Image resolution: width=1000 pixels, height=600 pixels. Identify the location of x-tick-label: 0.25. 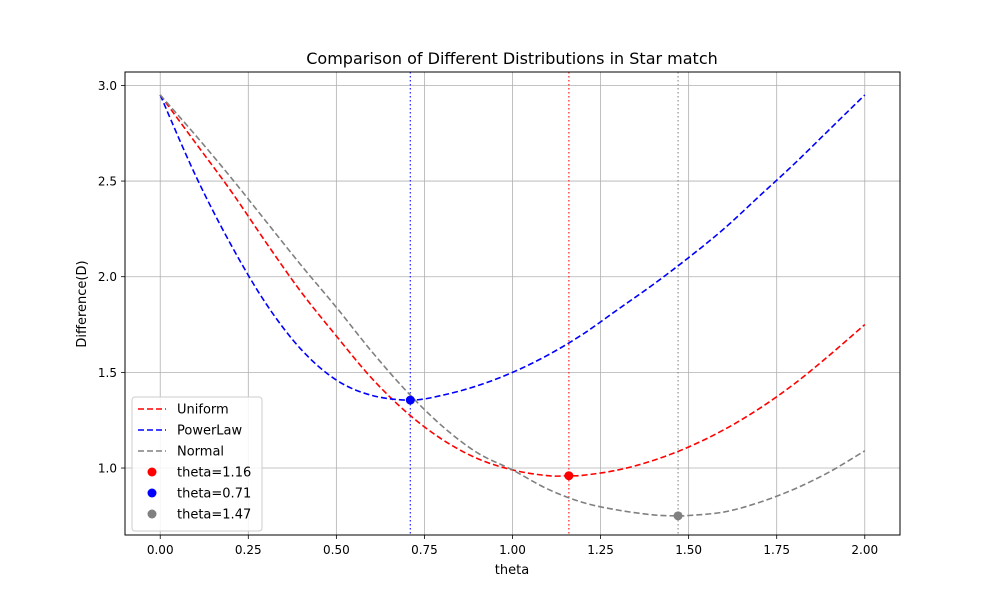
(248, 550).